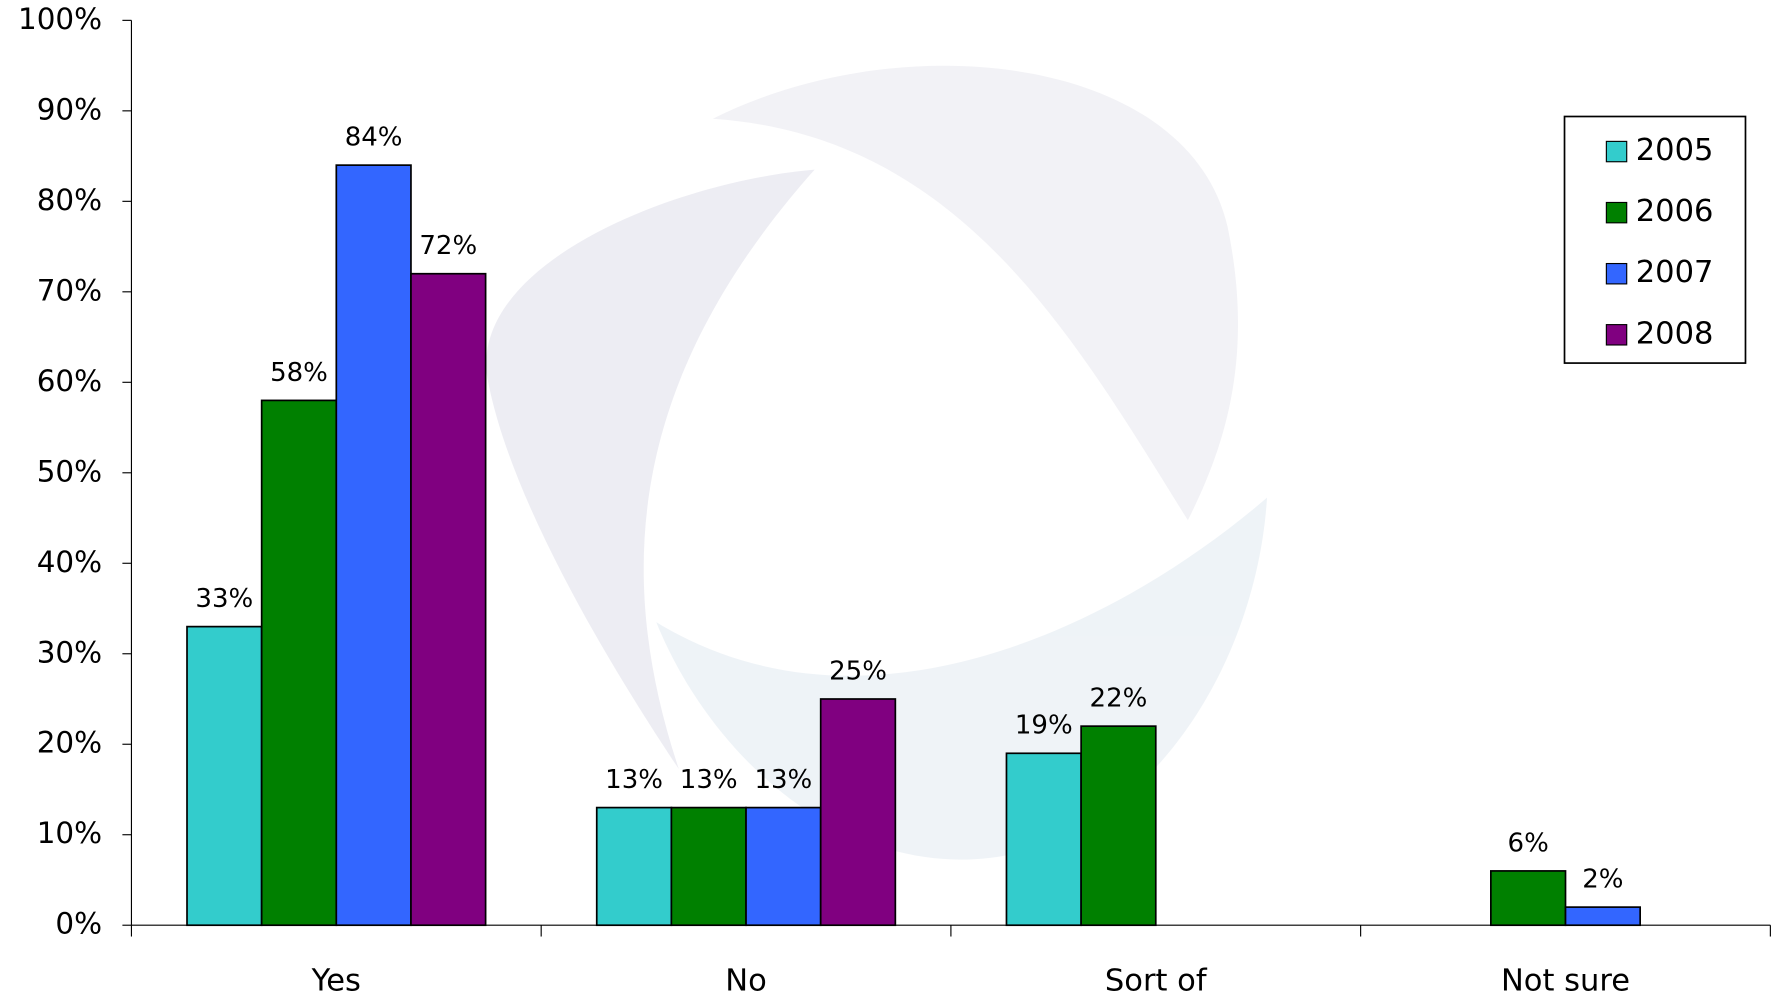 This screenshot has height=1001, width=1774. Describe the element at coordinates (448, 246) in the screenshot. I see `value-label: 72%` at that location.